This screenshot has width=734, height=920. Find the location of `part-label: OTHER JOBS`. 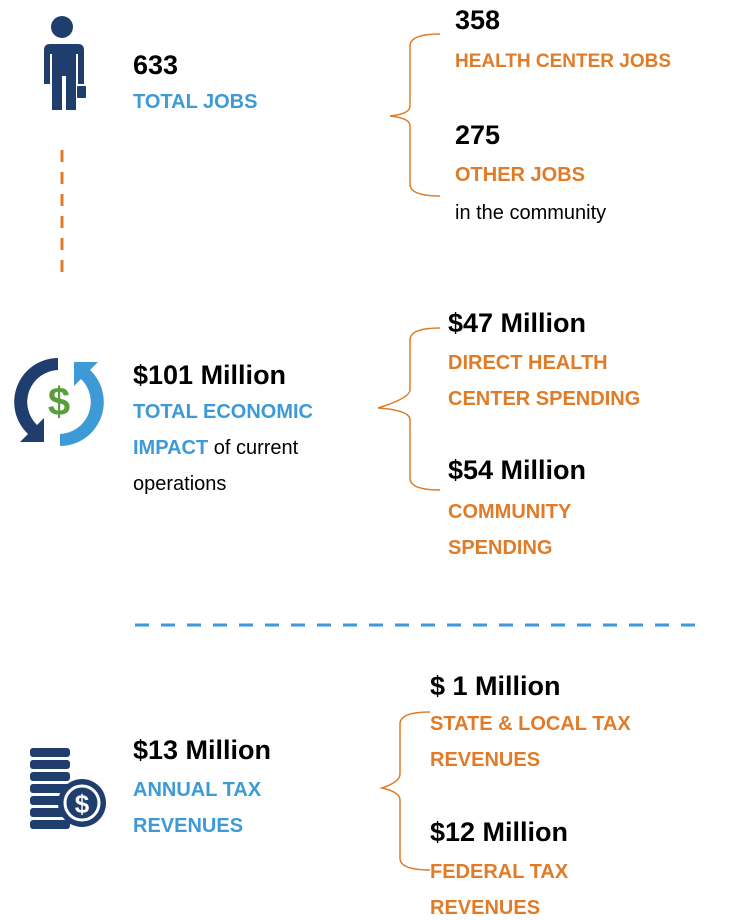

part-label: OTHER JOBS is located at coordinates (520, 175).